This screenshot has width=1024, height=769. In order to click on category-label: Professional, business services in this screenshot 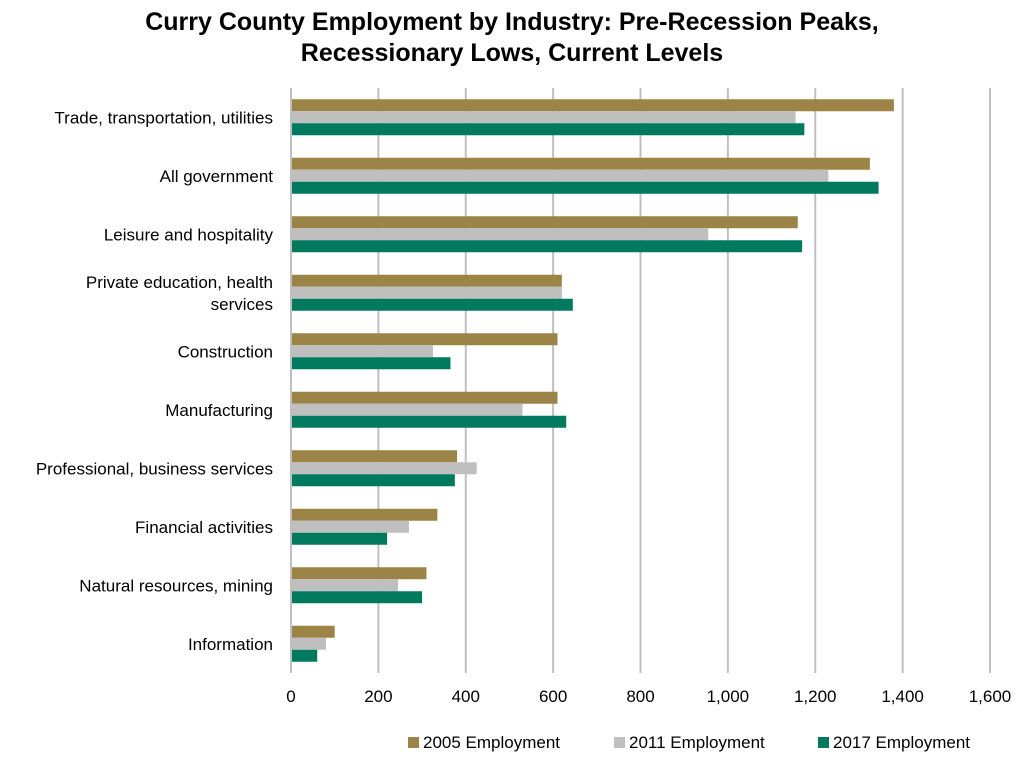, I will do `click(154, 468)`.